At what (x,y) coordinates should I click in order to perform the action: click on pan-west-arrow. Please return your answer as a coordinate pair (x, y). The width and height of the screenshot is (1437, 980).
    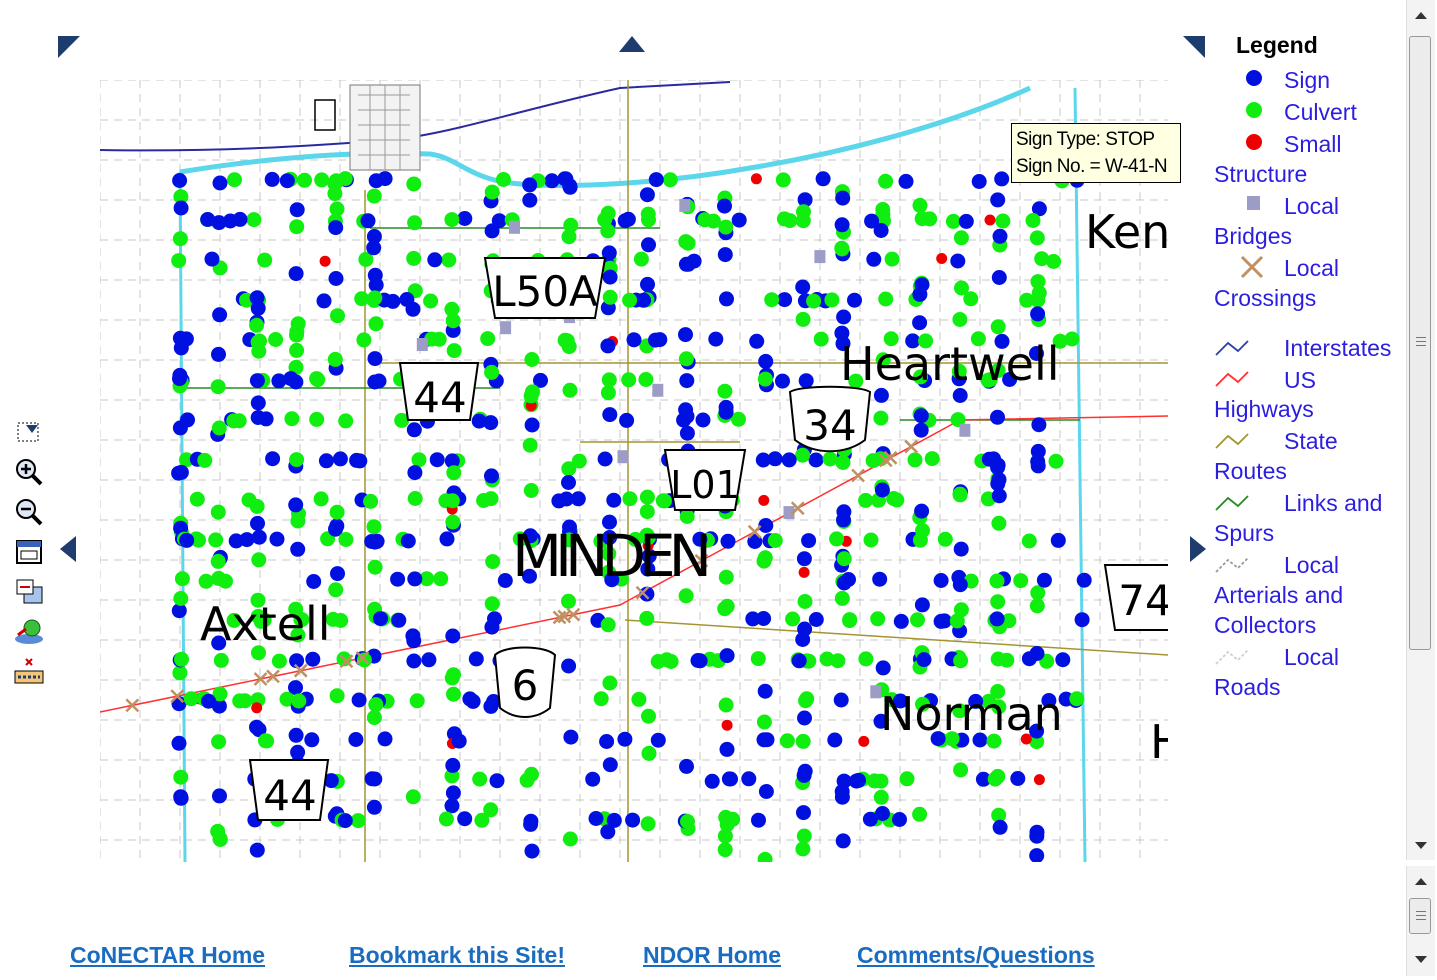
    Looking at the image, I should click on (68, 549).